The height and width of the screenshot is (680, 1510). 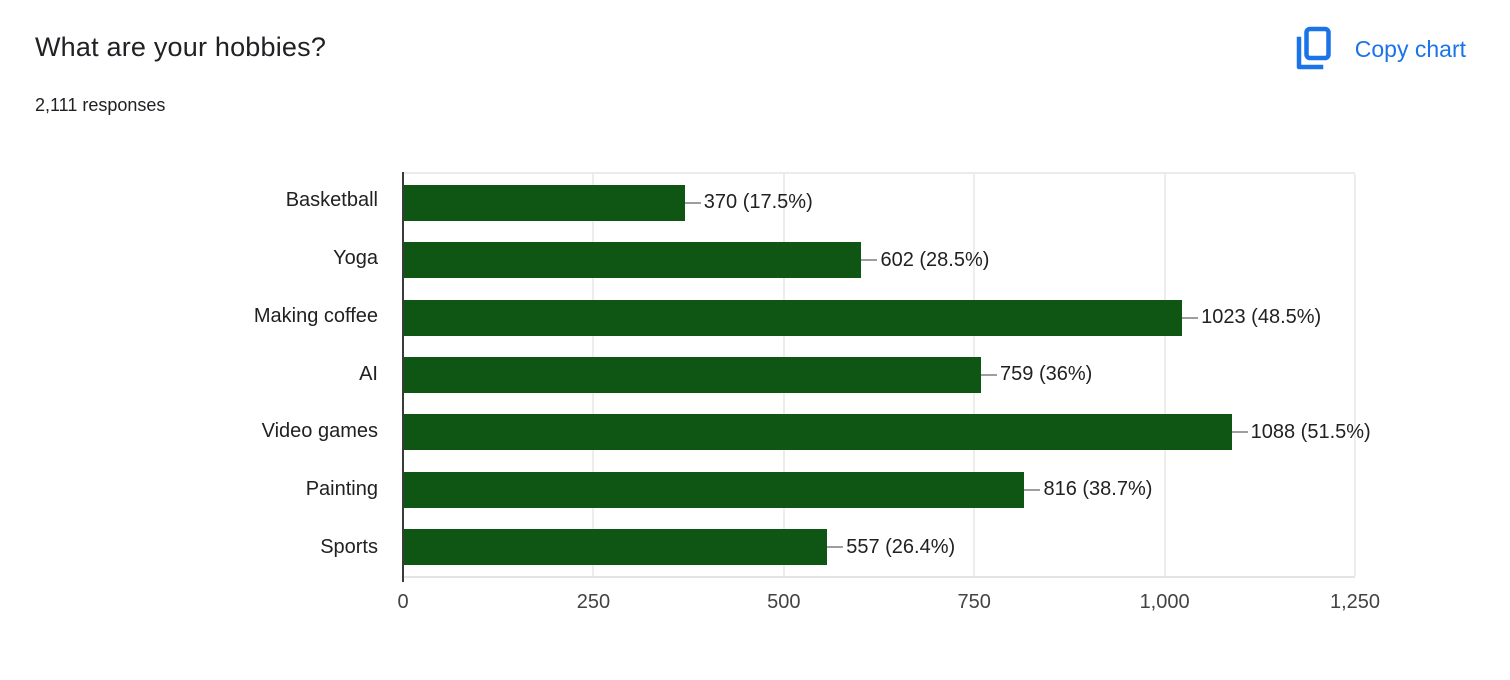 I want to click on copy-chart-button: Copy chart, so click(x=1380, y=49).